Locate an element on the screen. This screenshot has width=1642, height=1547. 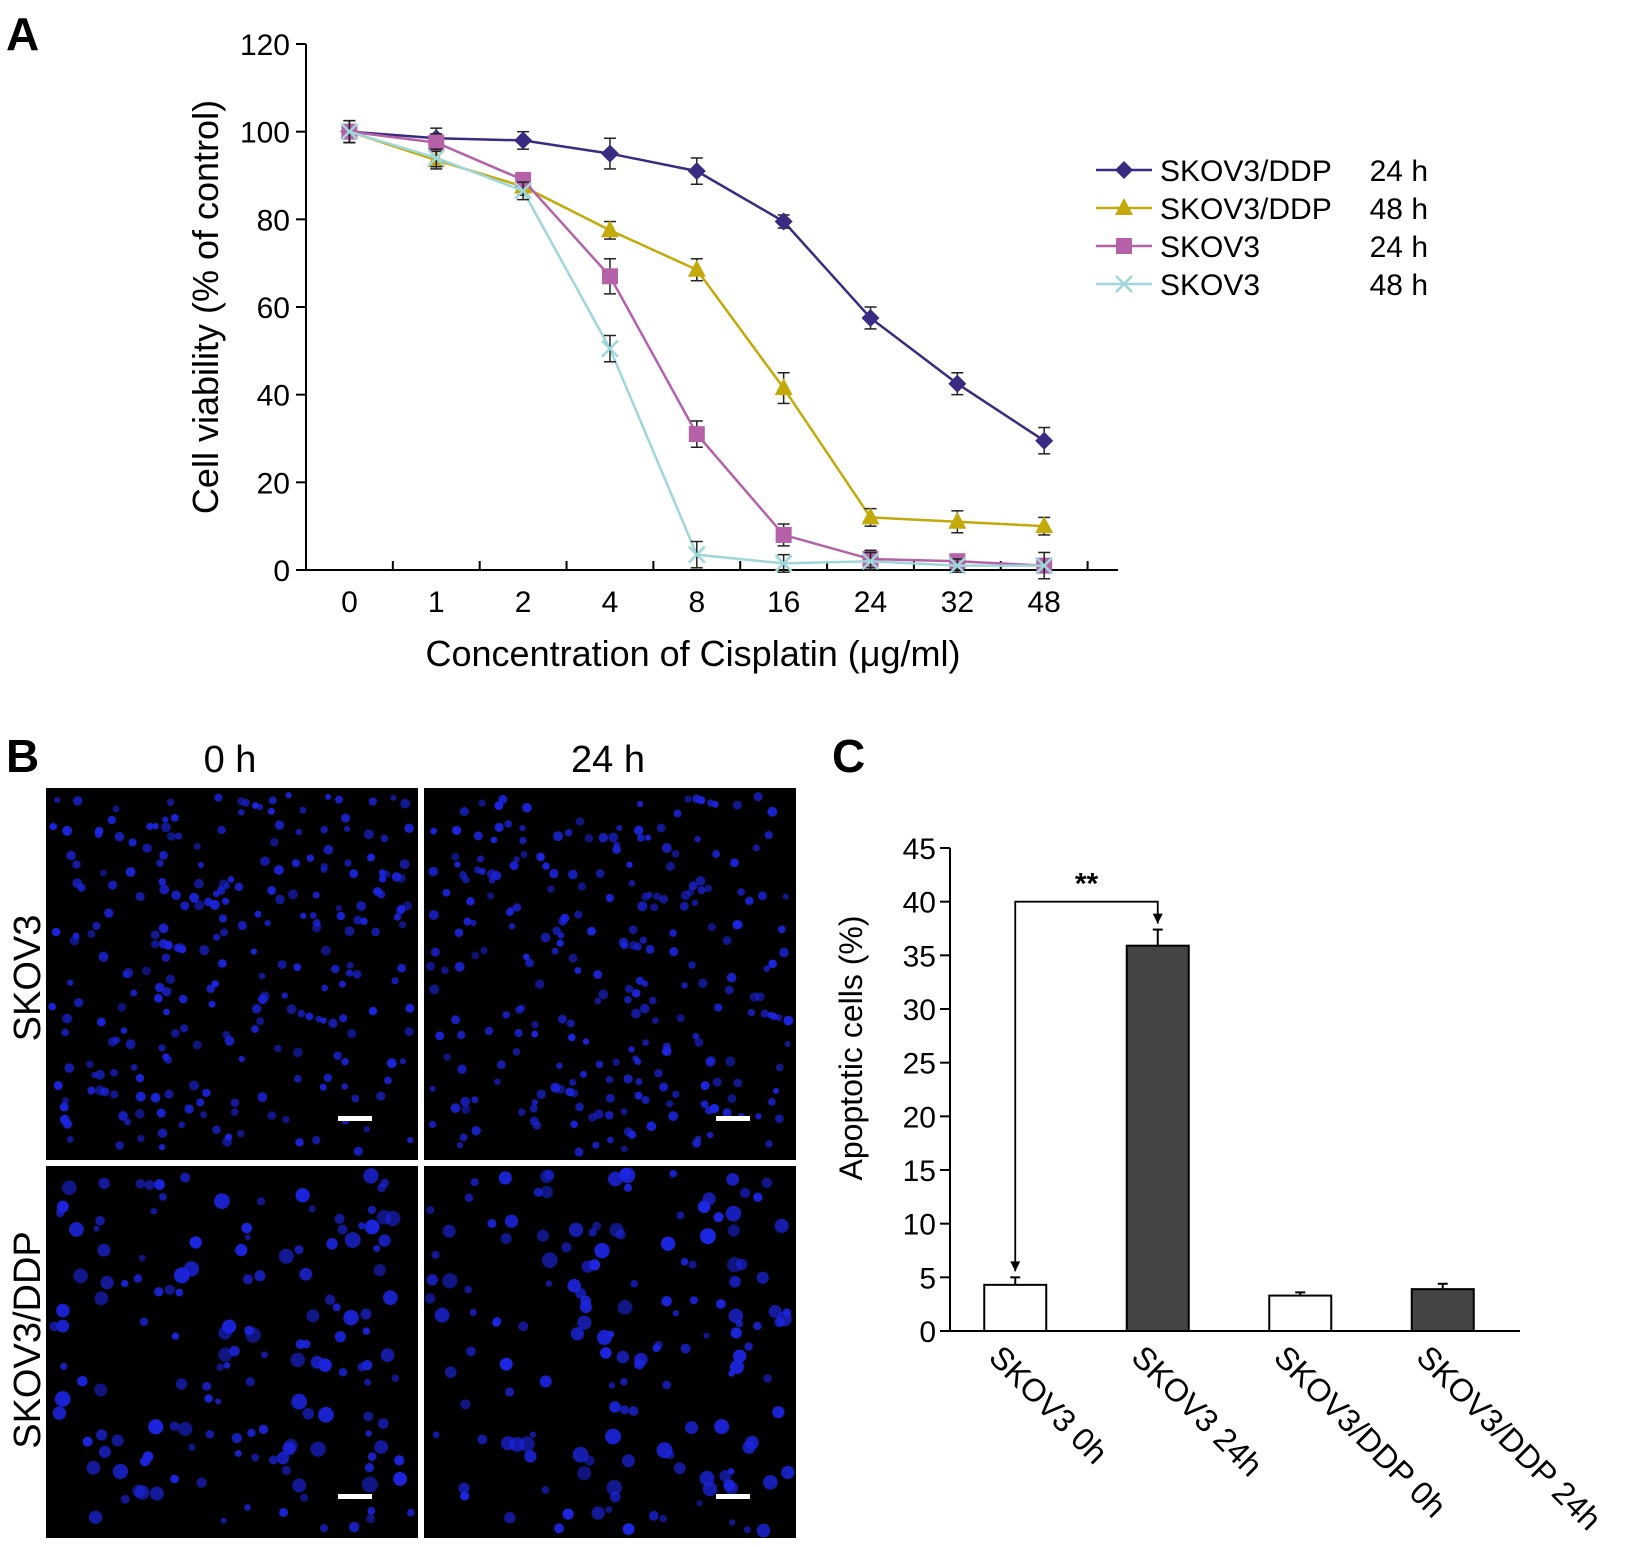
chart-a-y-tick-label: 80 is located at coordinates (273, 220).